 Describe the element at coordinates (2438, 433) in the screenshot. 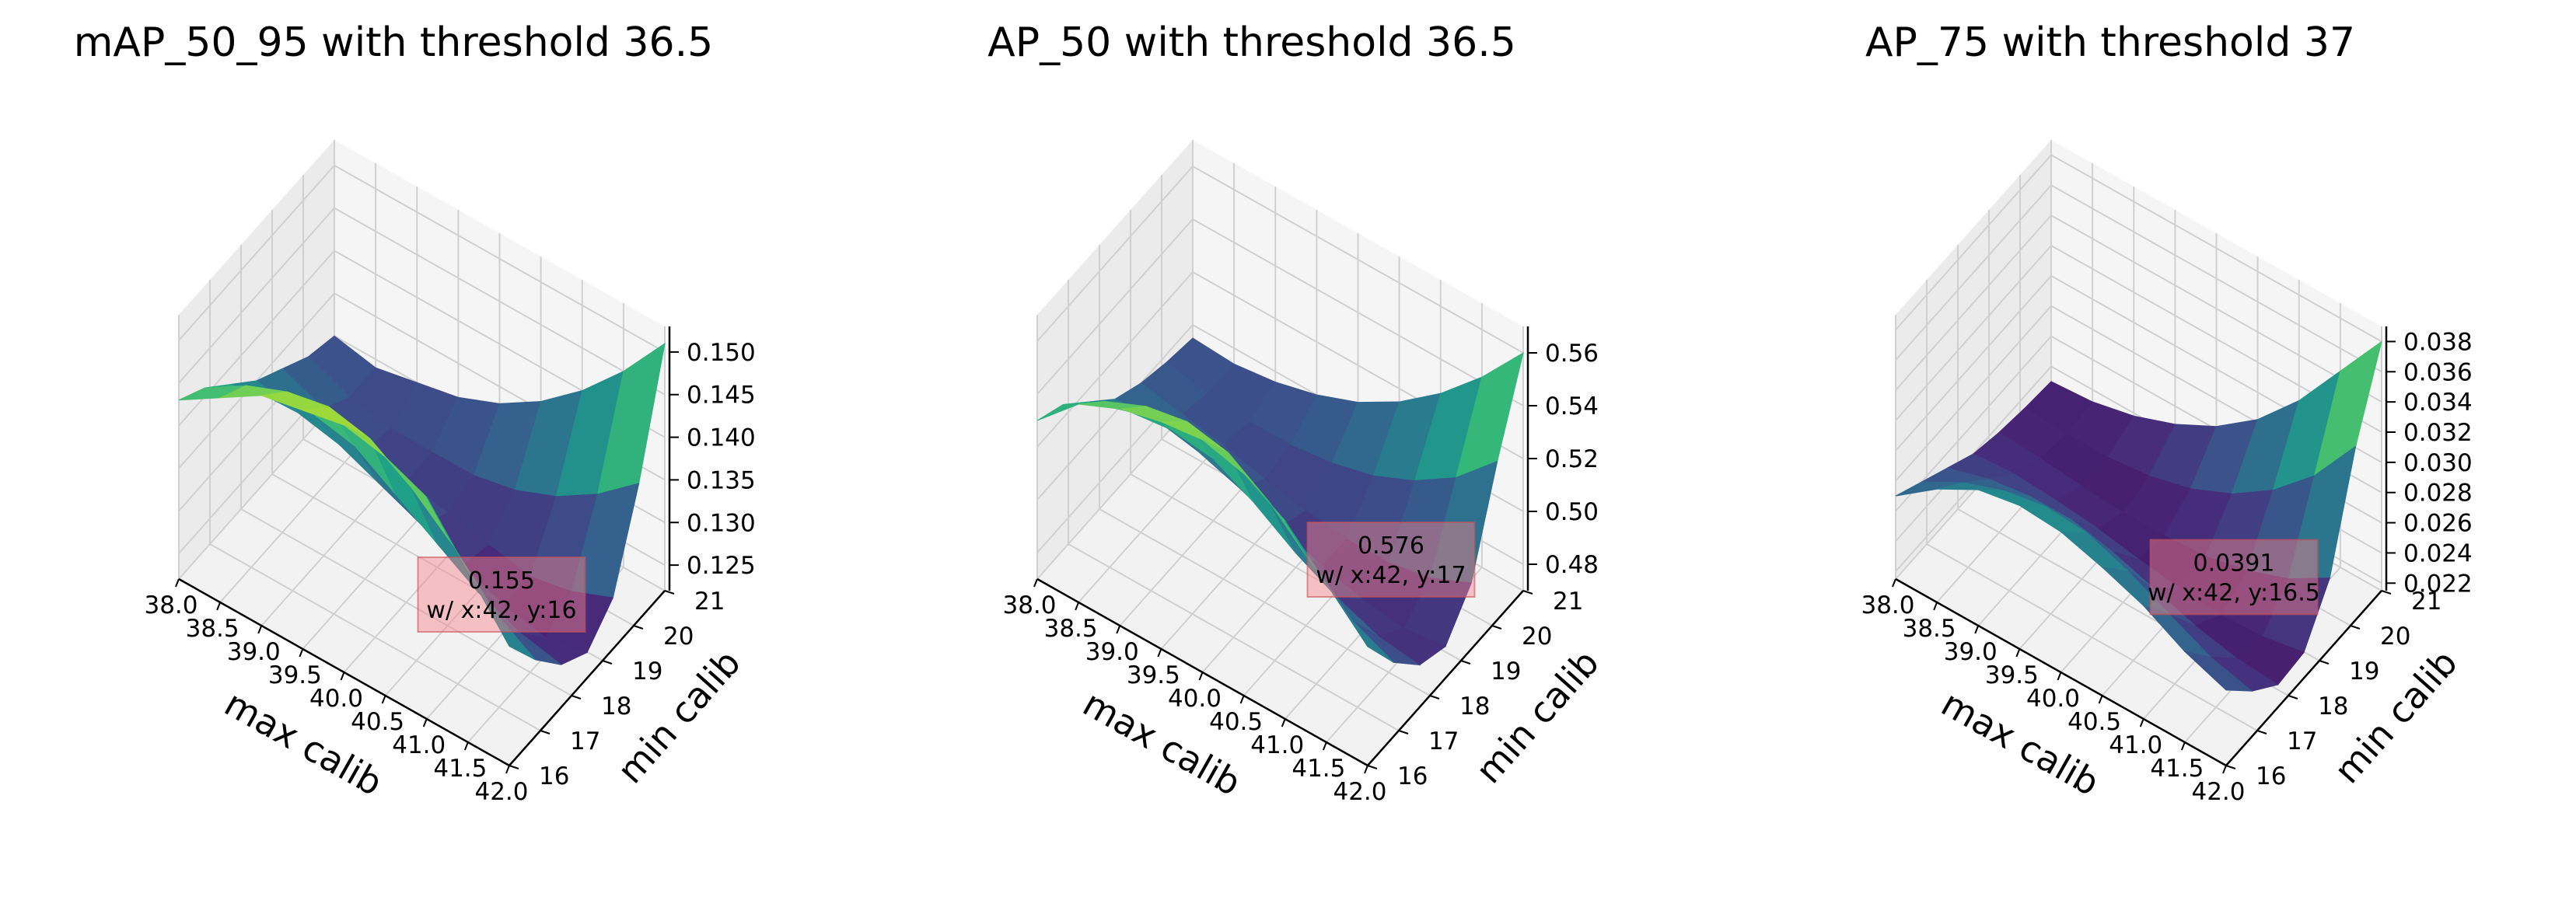

I see `z-tick-label: 0.032` at that location.